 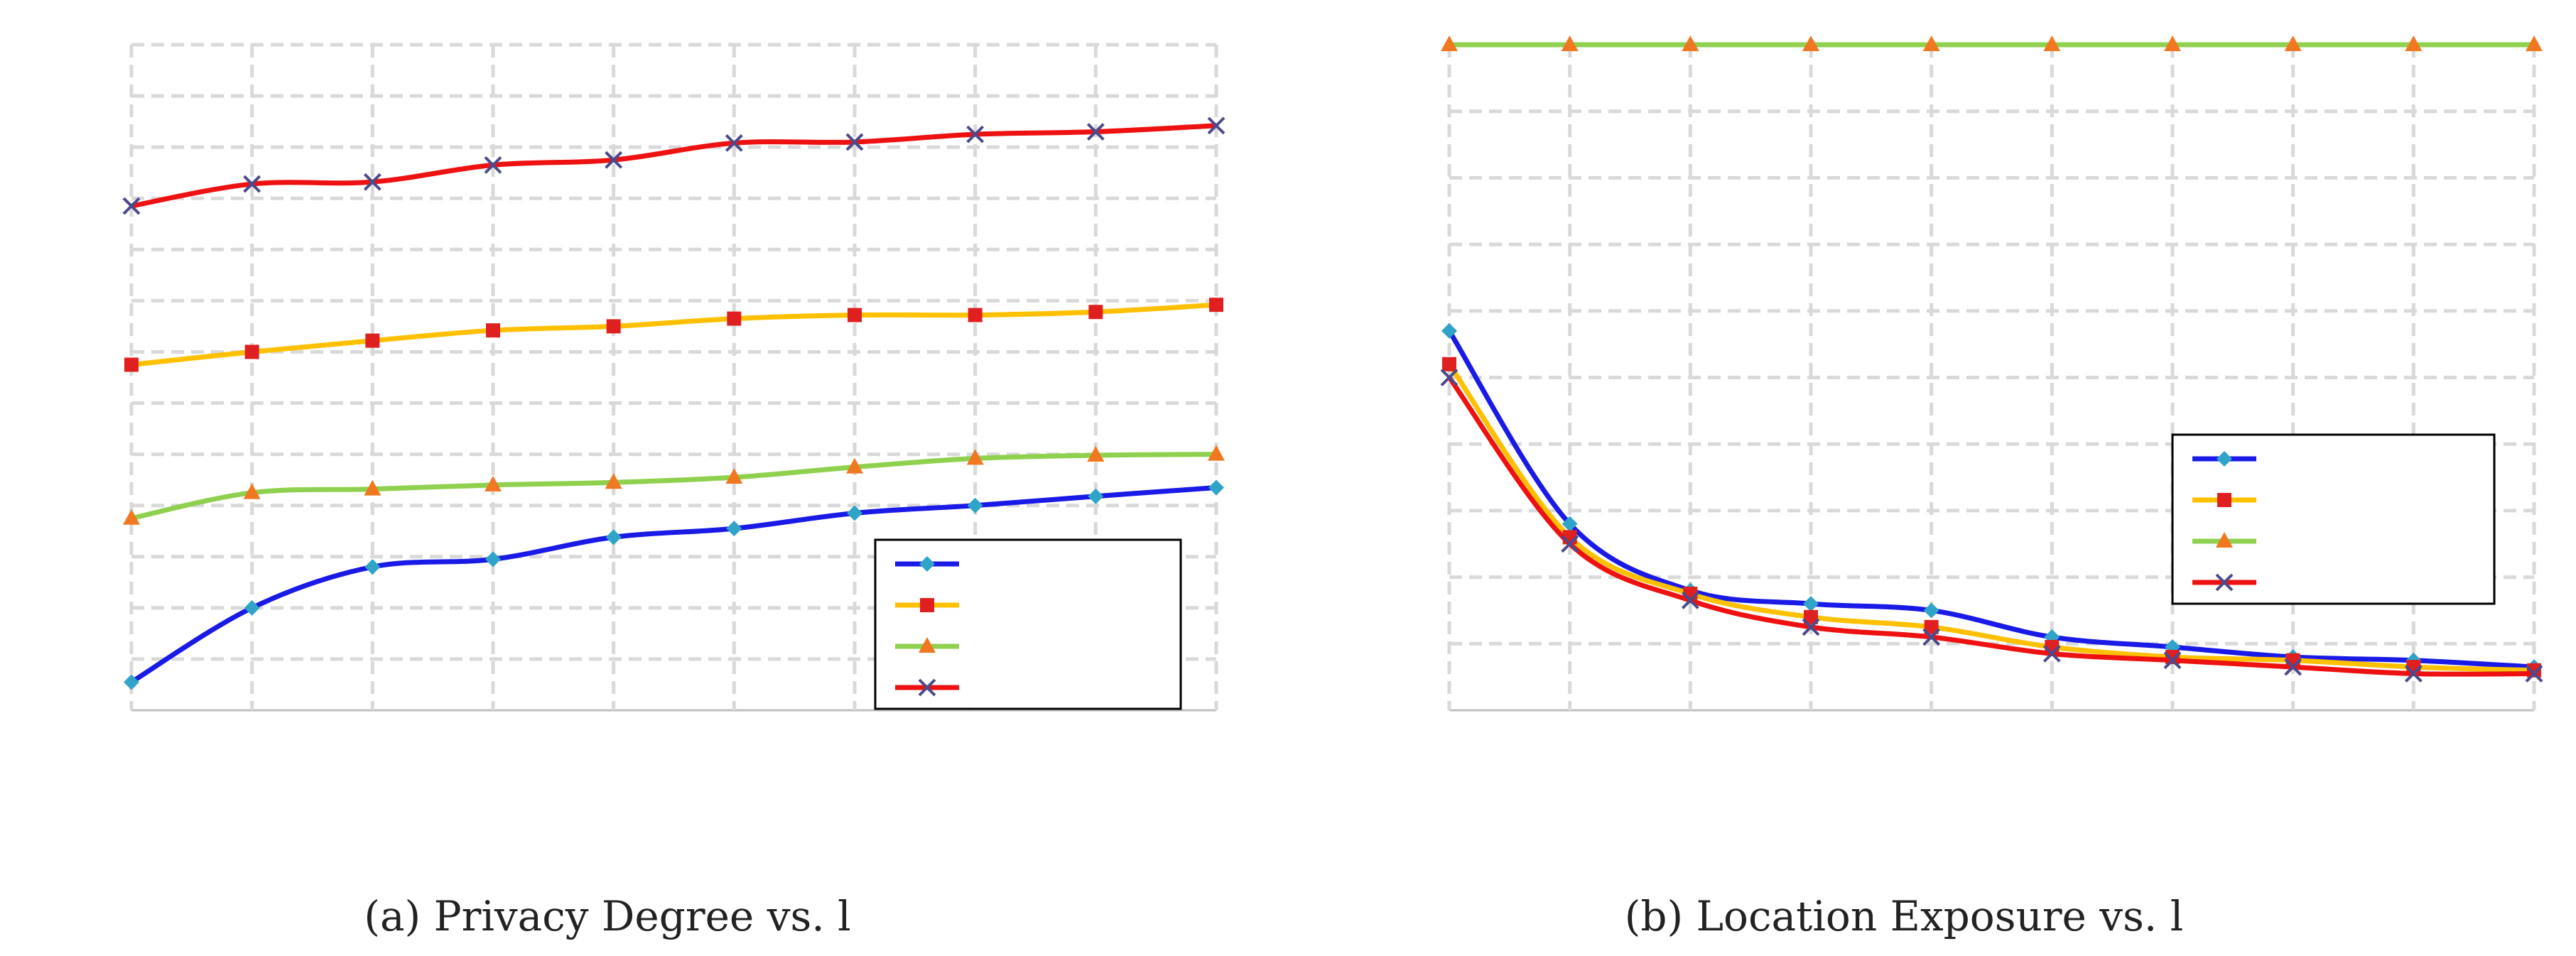 I want to click on caption-b: (b) Location Exposure vs. l, so click(x=1904, y=916).